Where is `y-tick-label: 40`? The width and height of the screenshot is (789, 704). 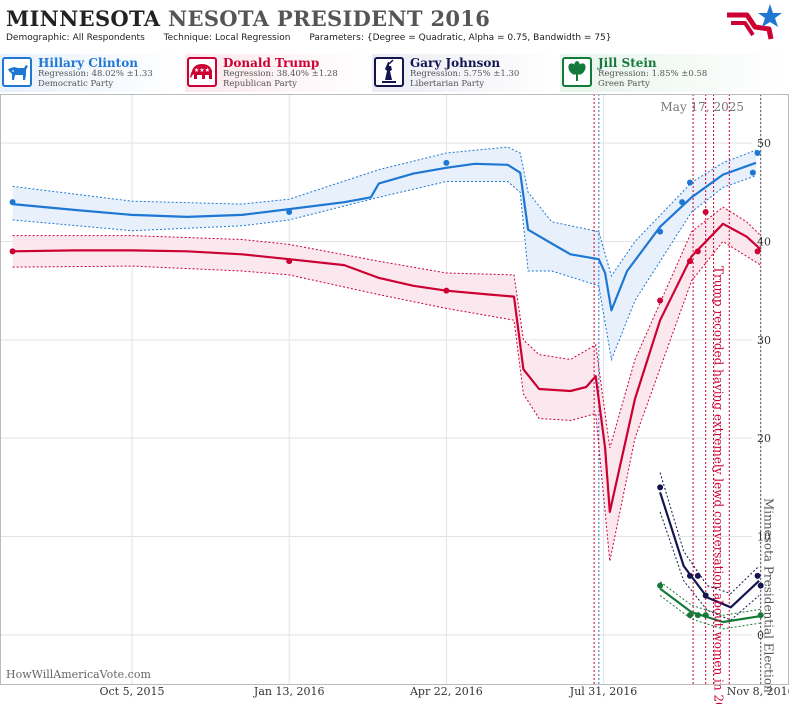
y-tick-label: 40 is located at coordinates (764, 242).